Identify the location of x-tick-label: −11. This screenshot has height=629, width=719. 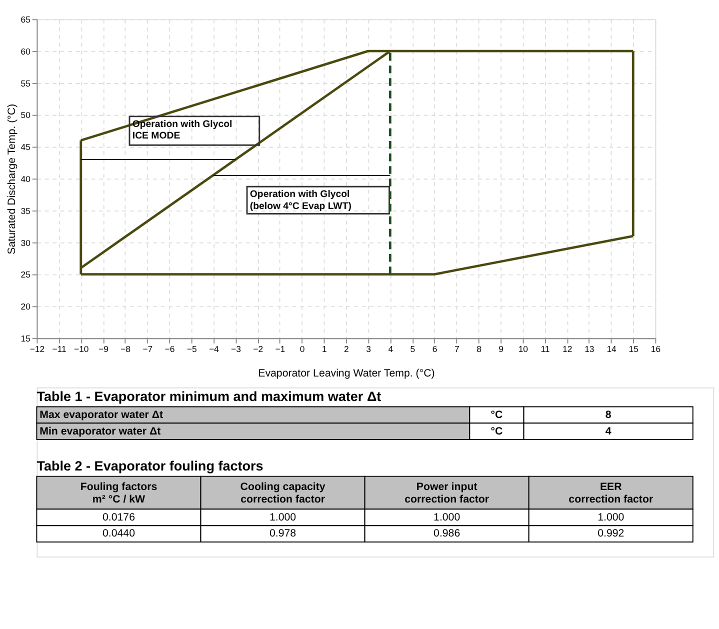
(59, 349).